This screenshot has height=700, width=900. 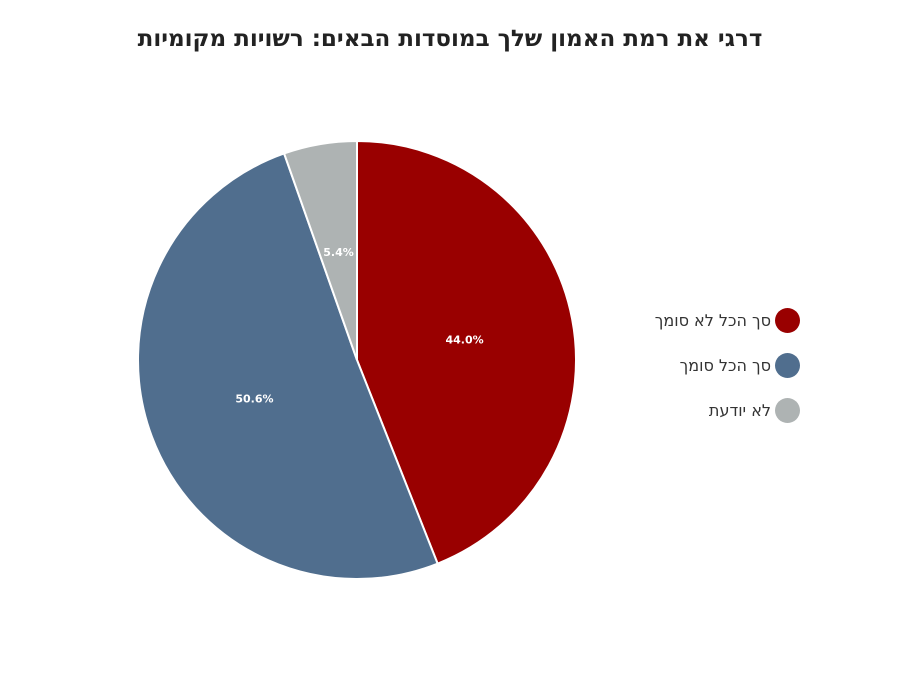 I want to click on legend: סך הכל לא סומך סך הכל סומך לא יודעת, so click(x=700, y=365).